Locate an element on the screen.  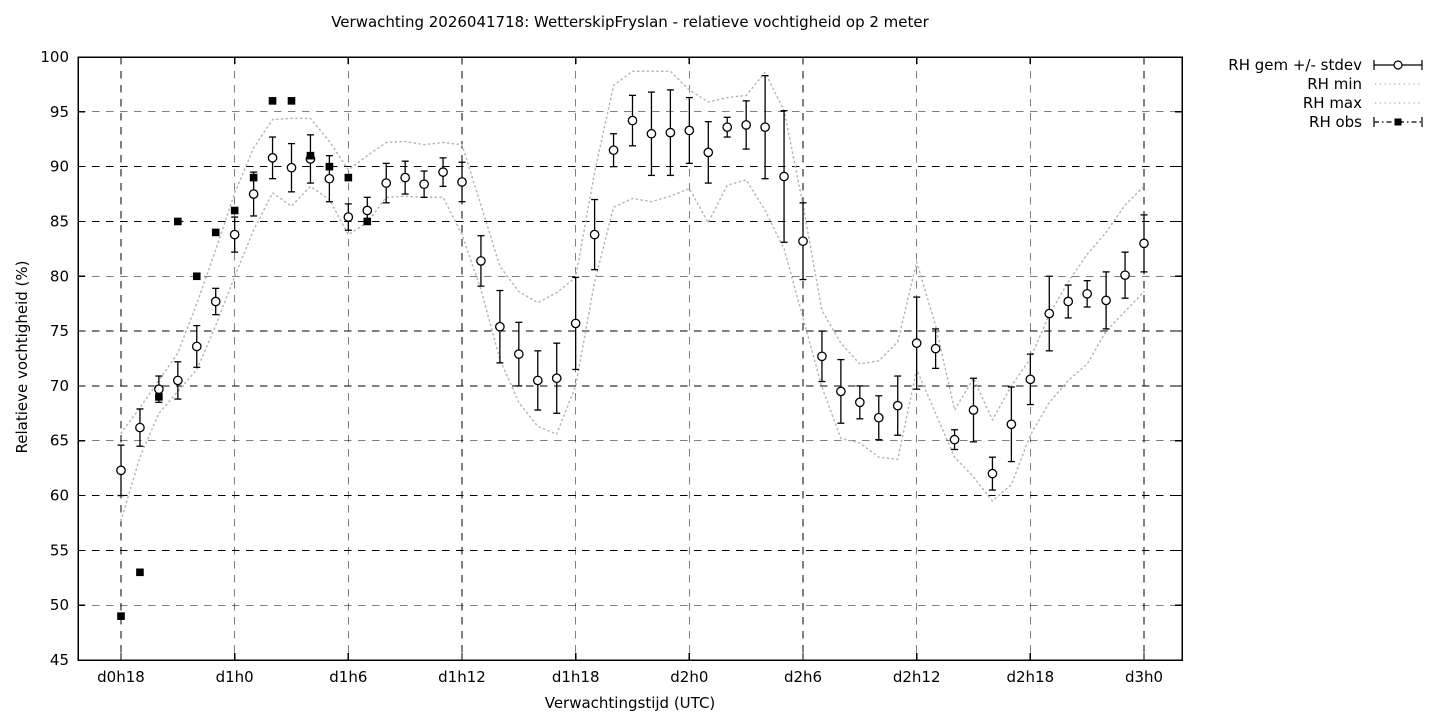
rh-obs-markers is located at coordinates (244, 358).